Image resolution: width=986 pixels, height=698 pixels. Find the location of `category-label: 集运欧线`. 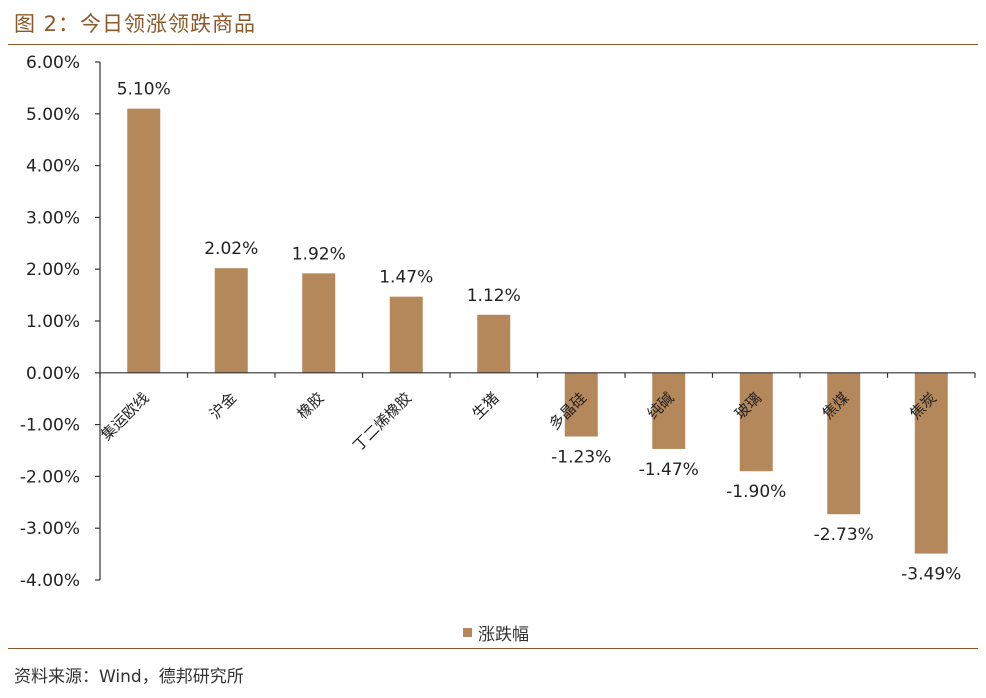

category-label: 集运欧线 is located at coordinates (124, 416).